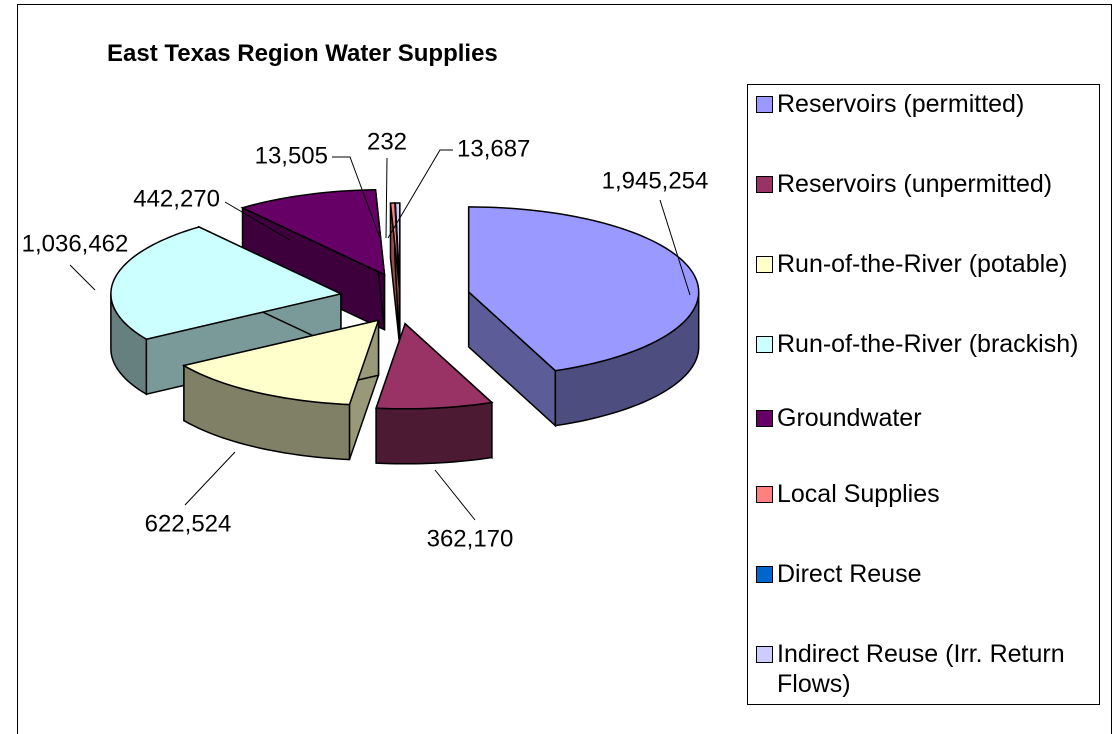  Describe the element at coordinates (923, 574) in the screenshot. I see `legend-entry: Direct Reuse` at that location.